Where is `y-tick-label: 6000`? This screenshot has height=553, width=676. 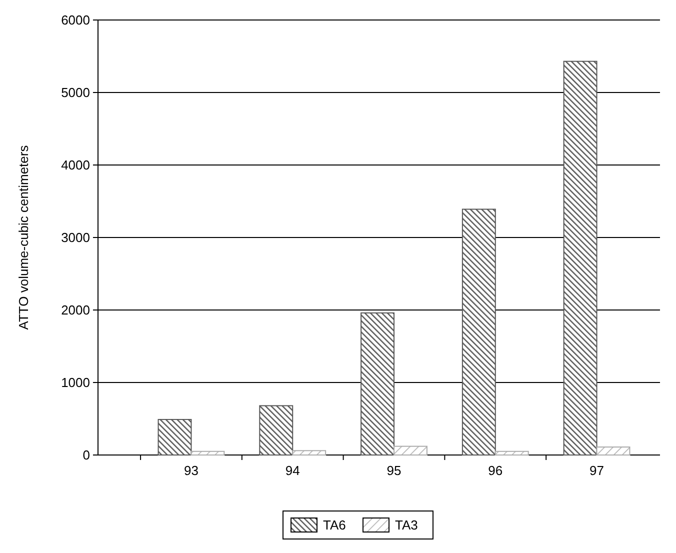 y-tick-label: 6000 is located at coordinates (75, 20).